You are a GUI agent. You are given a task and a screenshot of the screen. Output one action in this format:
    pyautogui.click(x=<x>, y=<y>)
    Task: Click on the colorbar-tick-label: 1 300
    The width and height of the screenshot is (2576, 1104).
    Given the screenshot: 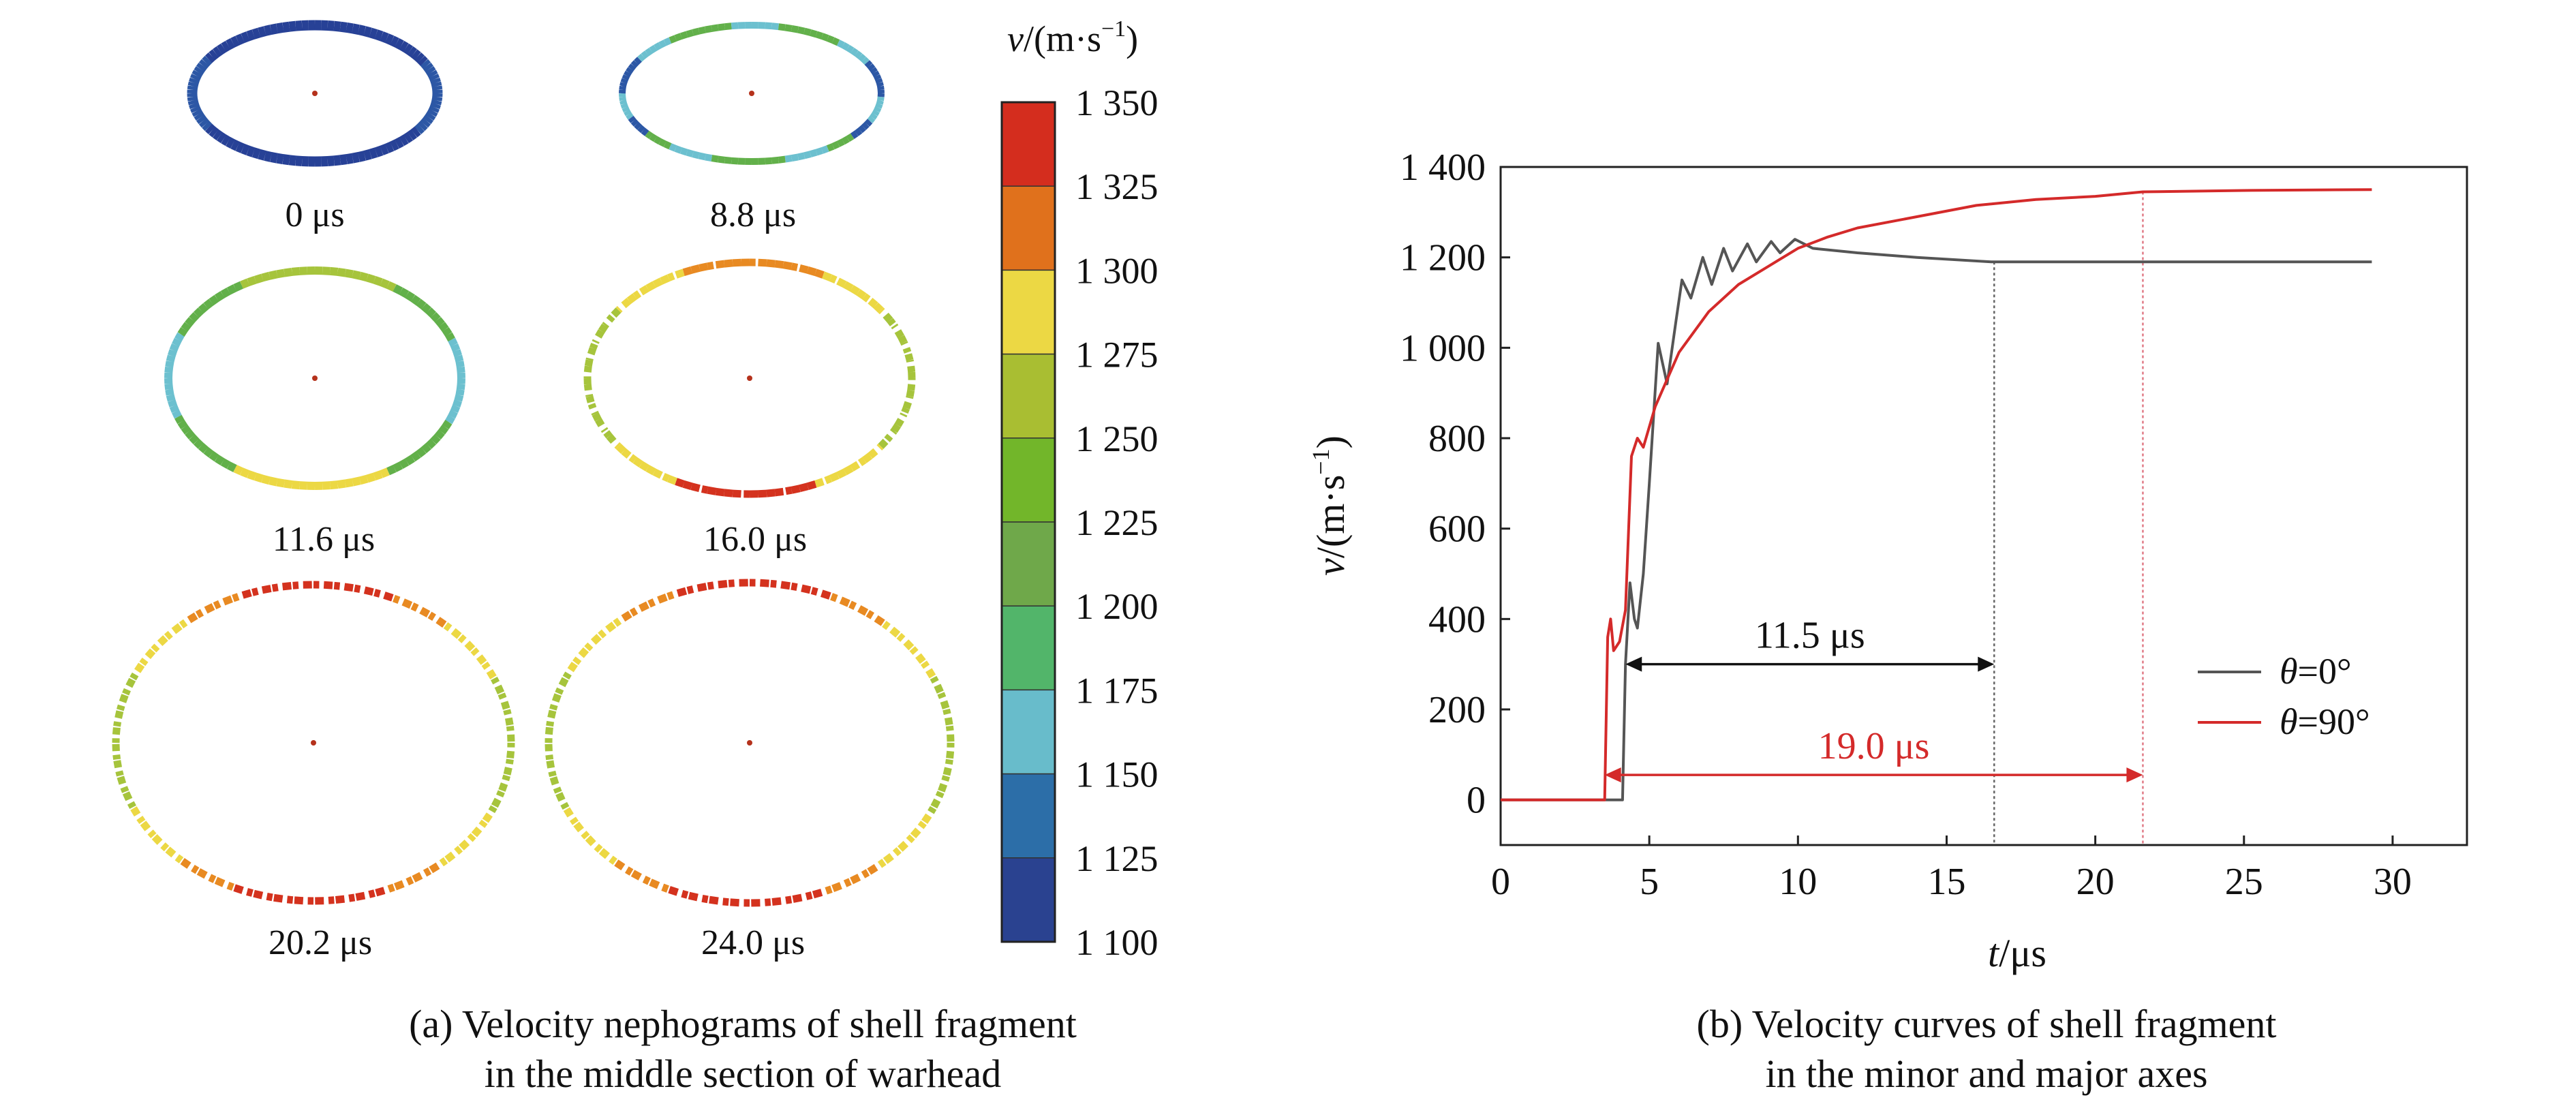 What is the action you would take?
    pyautogui.click(x=1117, y=270)
    